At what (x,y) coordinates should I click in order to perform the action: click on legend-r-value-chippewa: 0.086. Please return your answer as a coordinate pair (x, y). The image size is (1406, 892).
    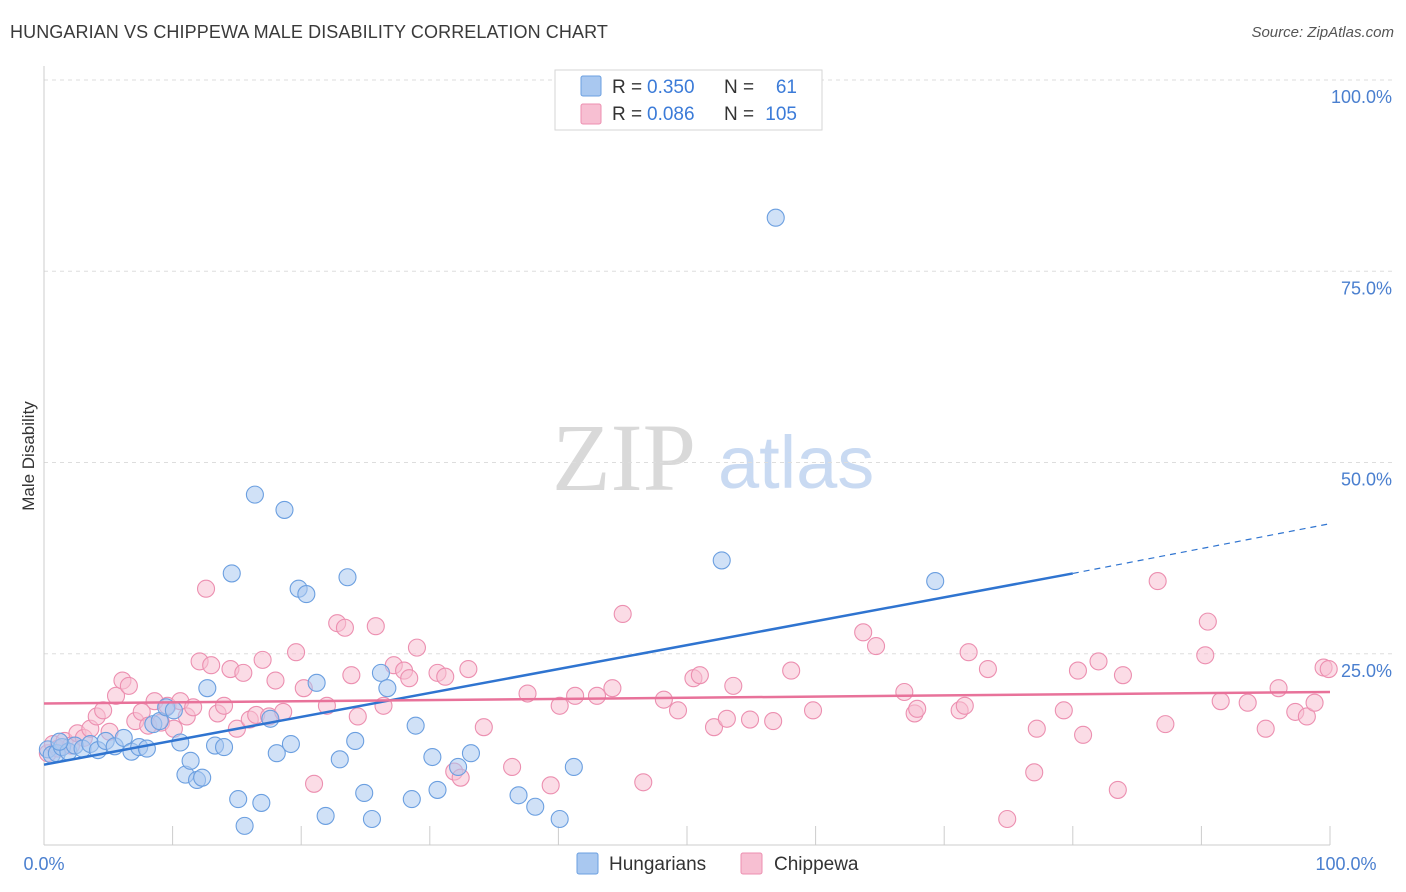
    Looking at the image, I should click on (671, 114).